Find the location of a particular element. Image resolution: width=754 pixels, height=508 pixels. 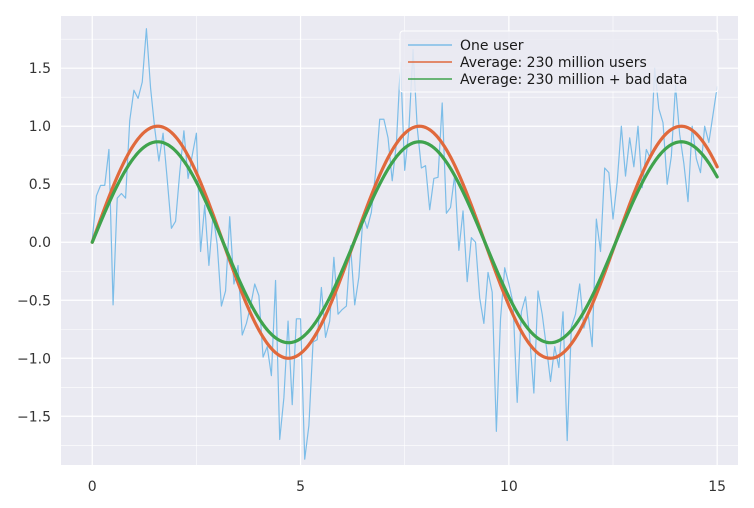

legend-label-average-bad-data: Average: 230 million + bad data is located at coordinates (573, 80).